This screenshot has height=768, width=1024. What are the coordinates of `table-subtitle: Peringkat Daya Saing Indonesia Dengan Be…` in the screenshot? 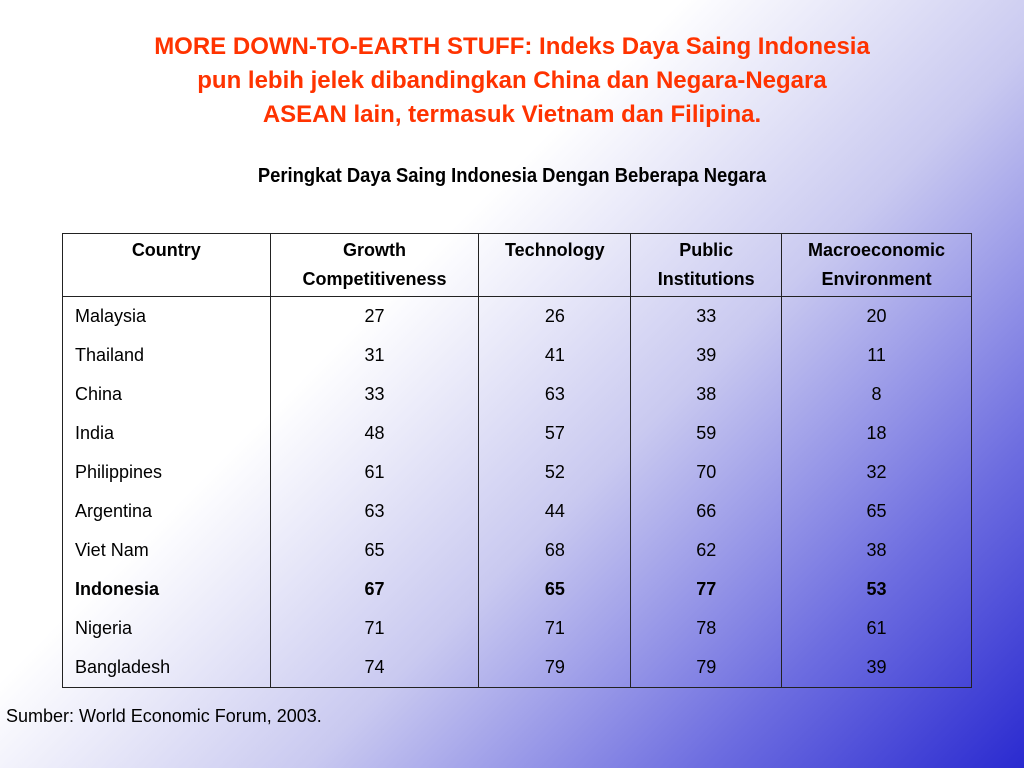 It's located at (512, 176).